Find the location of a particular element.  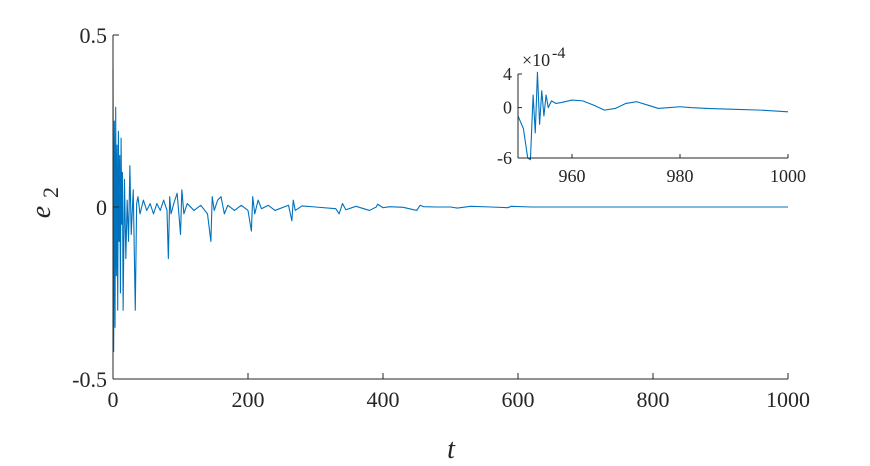

inset-background is located at coordinates (653, 116).